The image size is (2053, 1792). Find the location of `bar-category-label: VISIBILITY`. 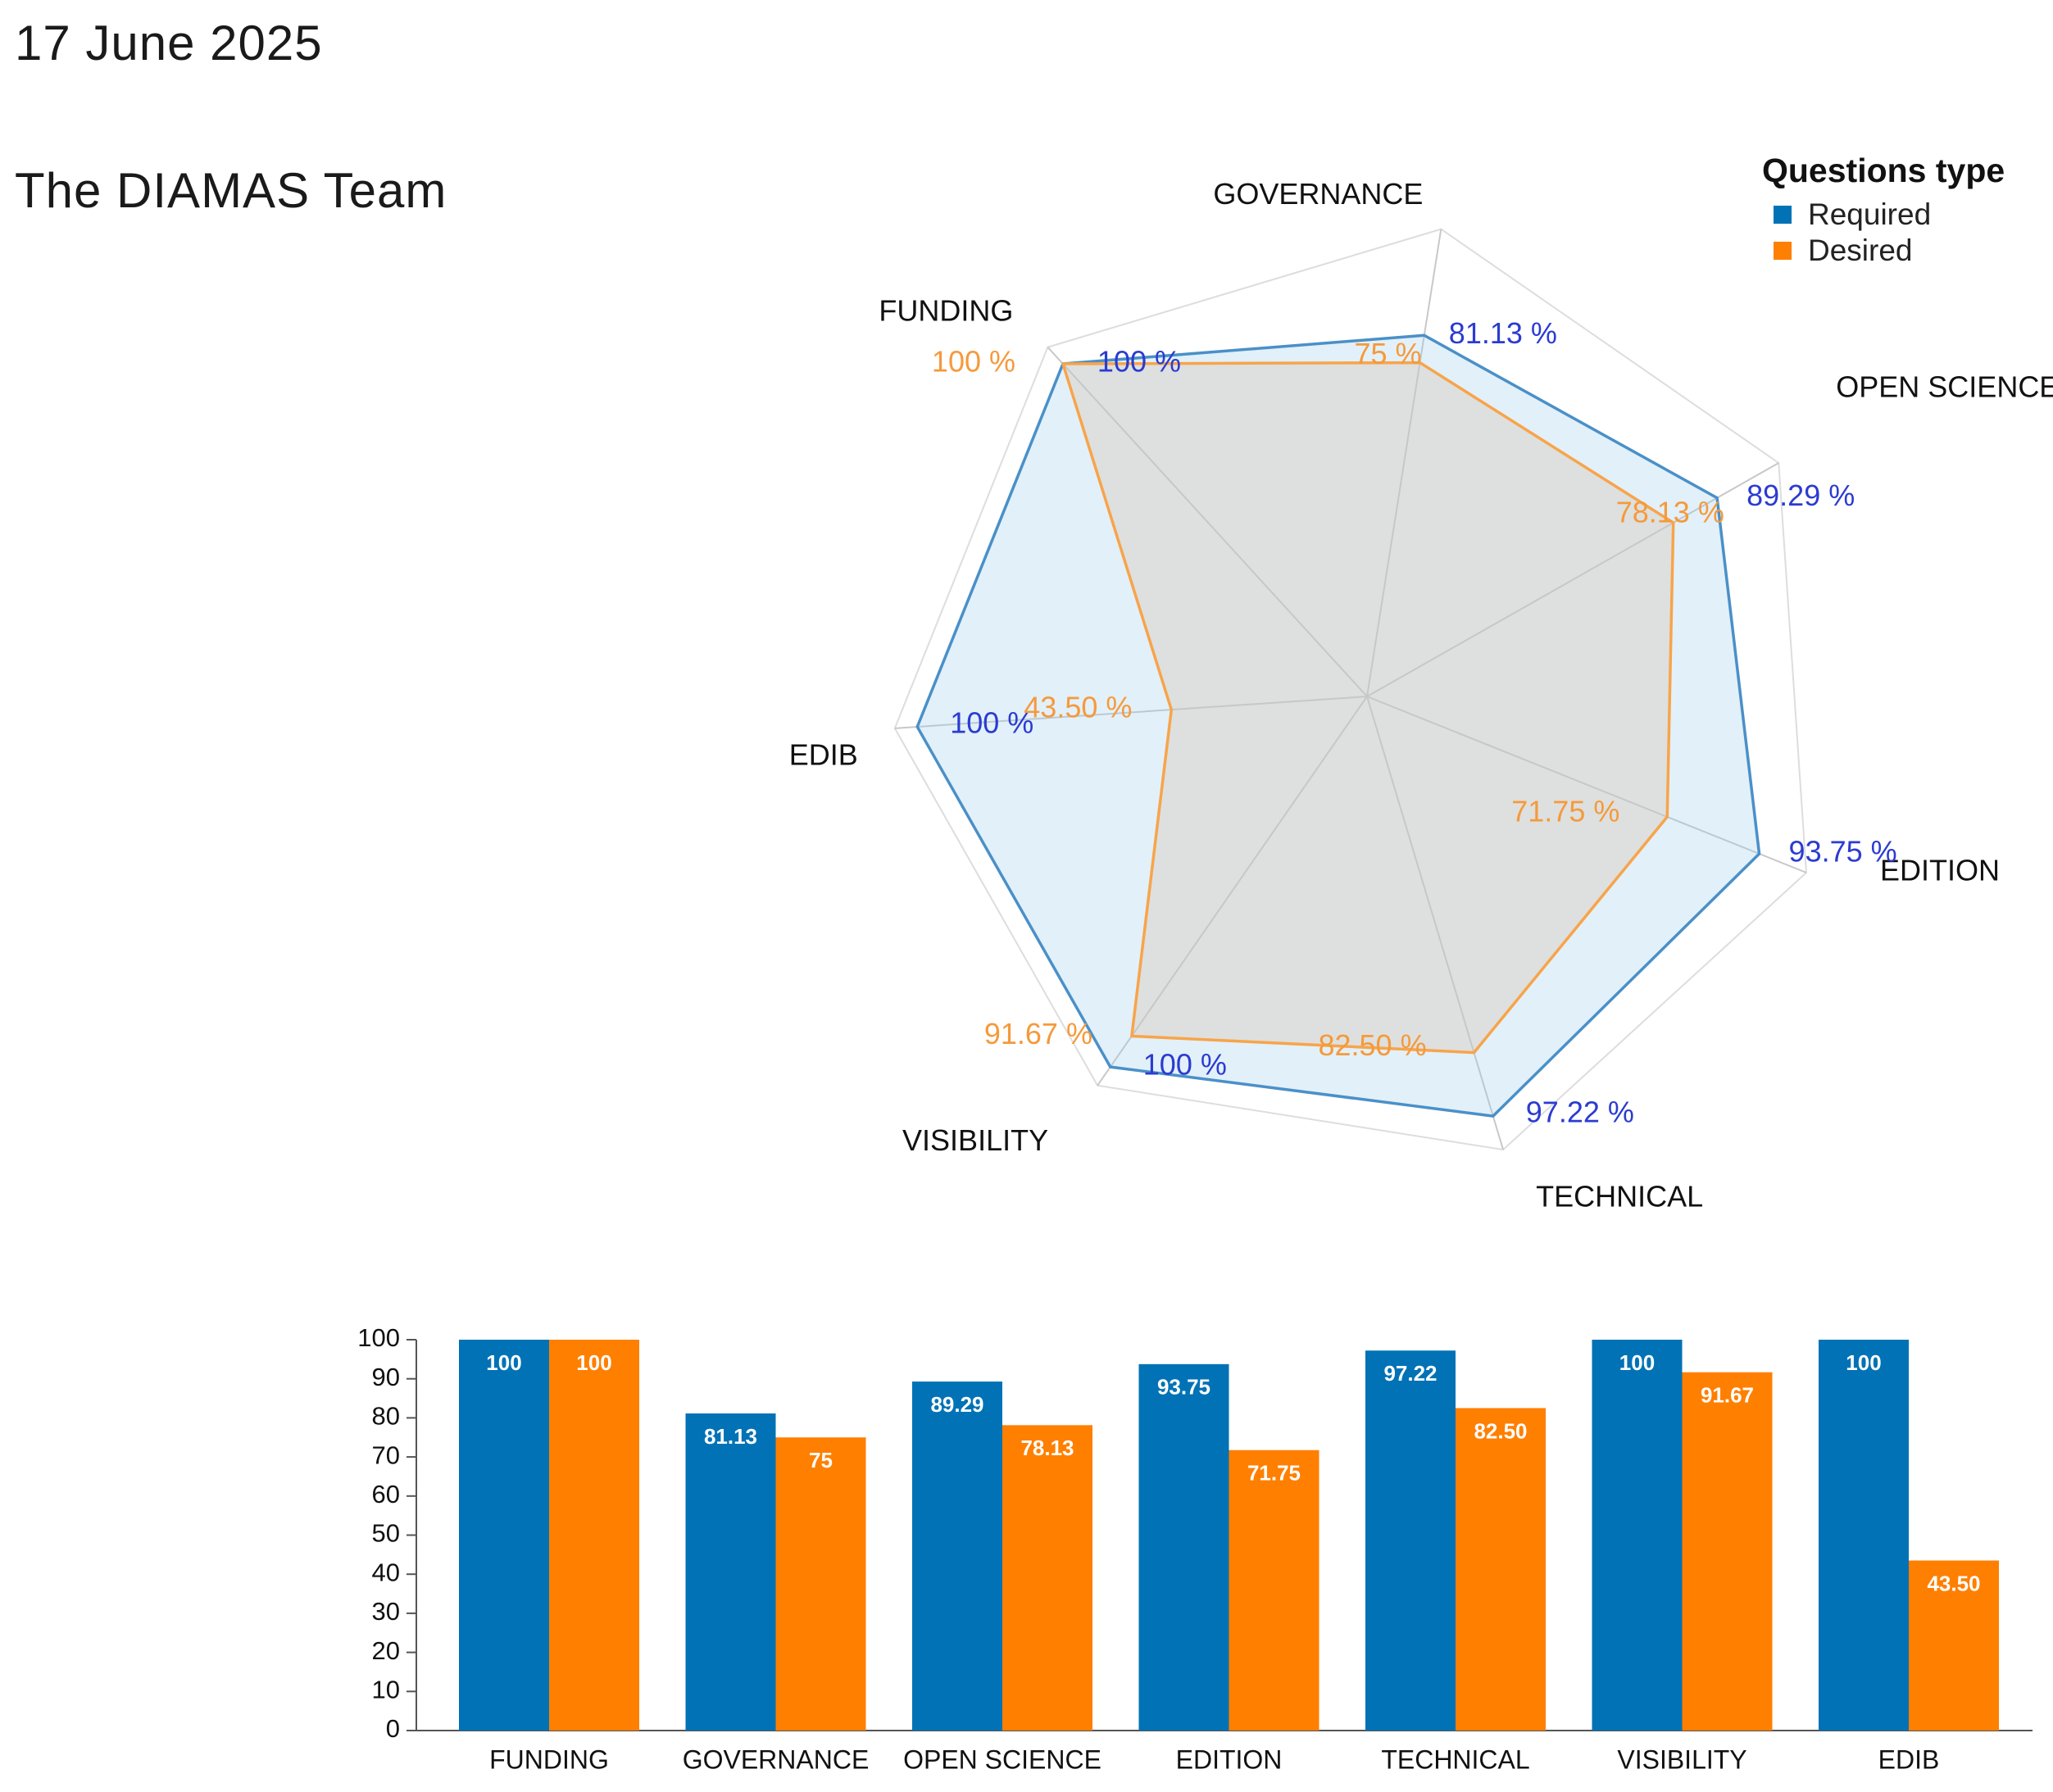

bar-category-label: VISIBILITY is located at coordinates (1681, 1759).